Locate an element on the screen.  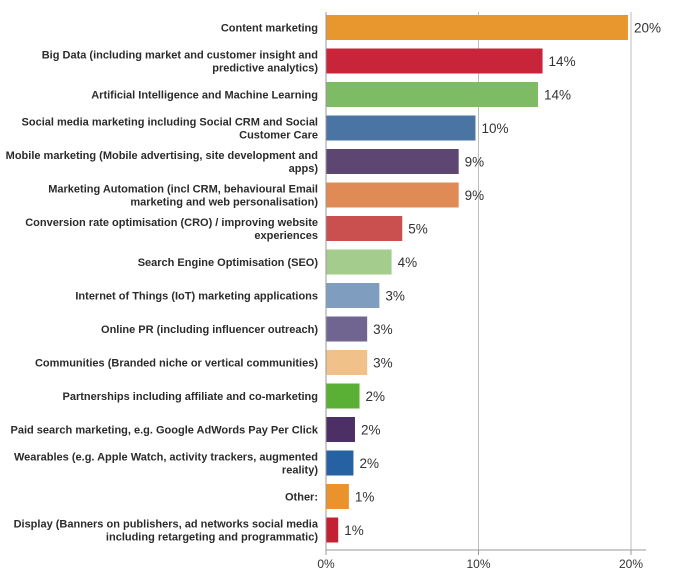
value-label: 10% is located at coordinates (494, 128).